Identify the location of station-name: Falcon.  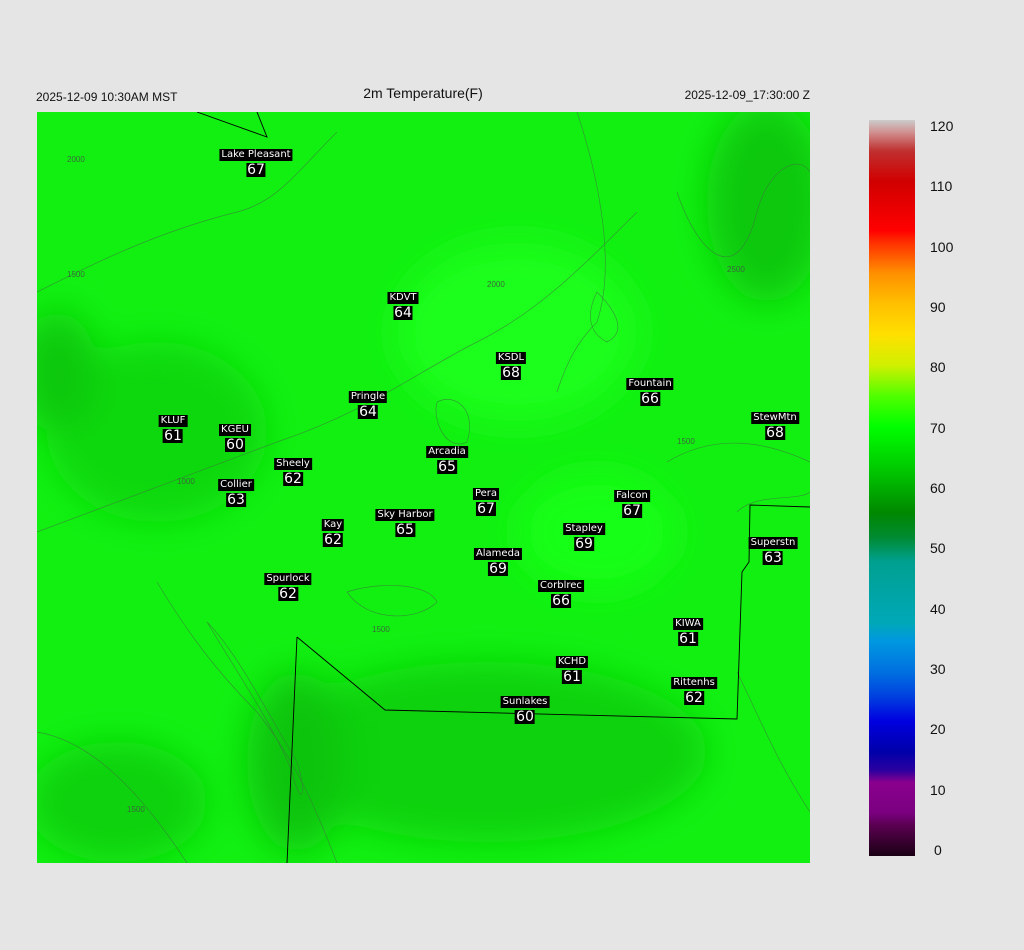
(632, 496).